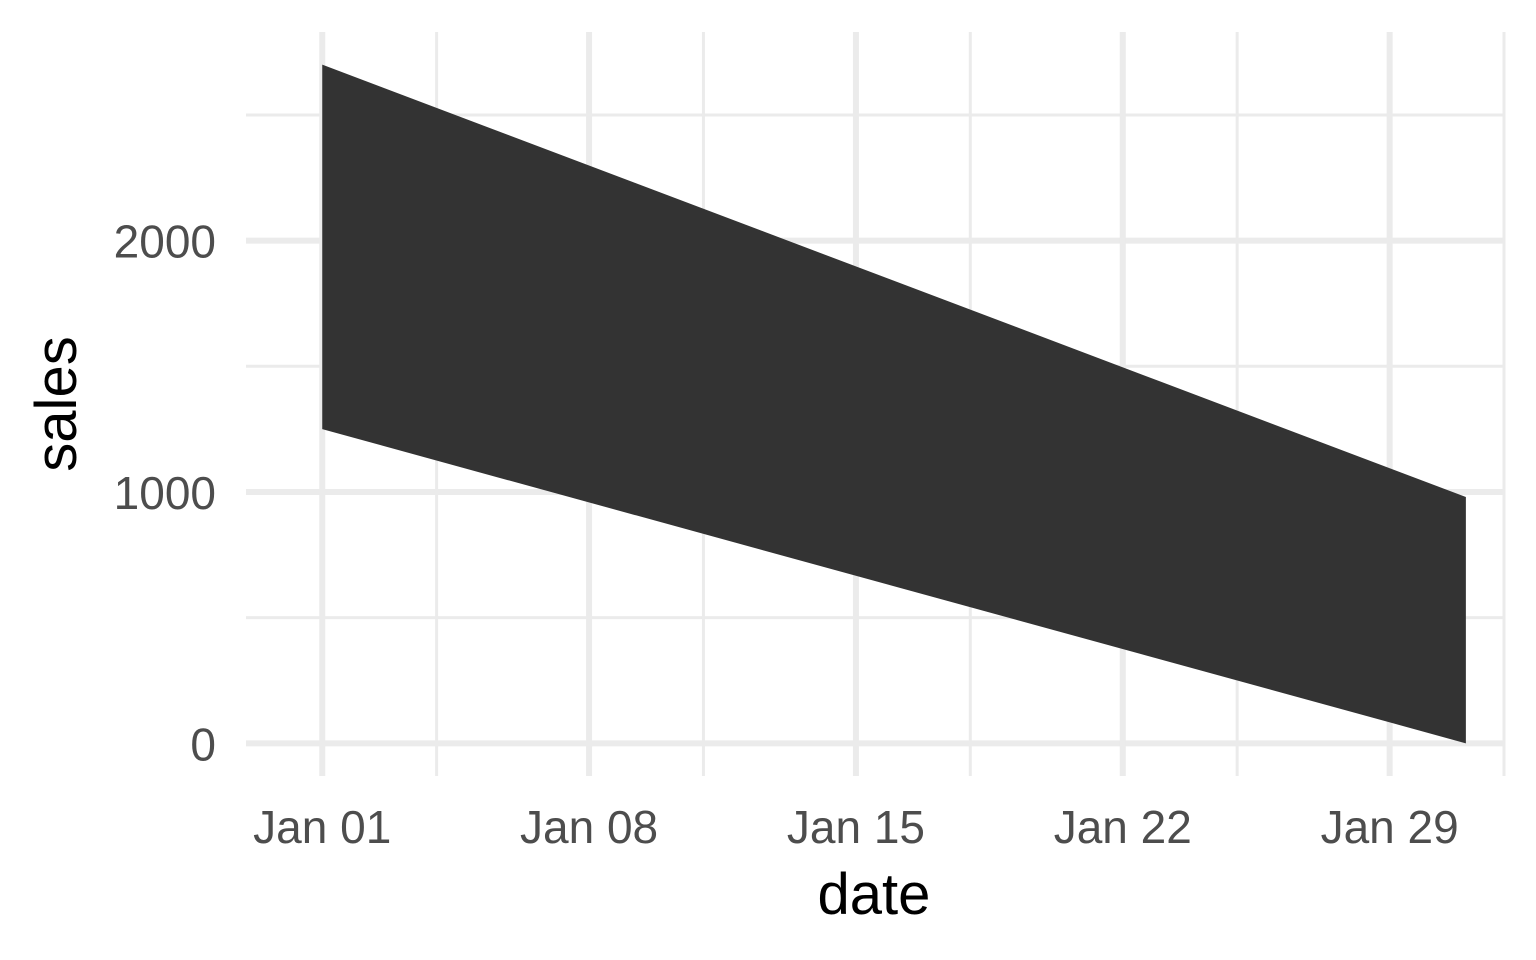 This screenshot has height=960, width=1536. Describe the element at coordinates (203, 744) in the screenshot. I see `y-tick-label: 0` at that location.